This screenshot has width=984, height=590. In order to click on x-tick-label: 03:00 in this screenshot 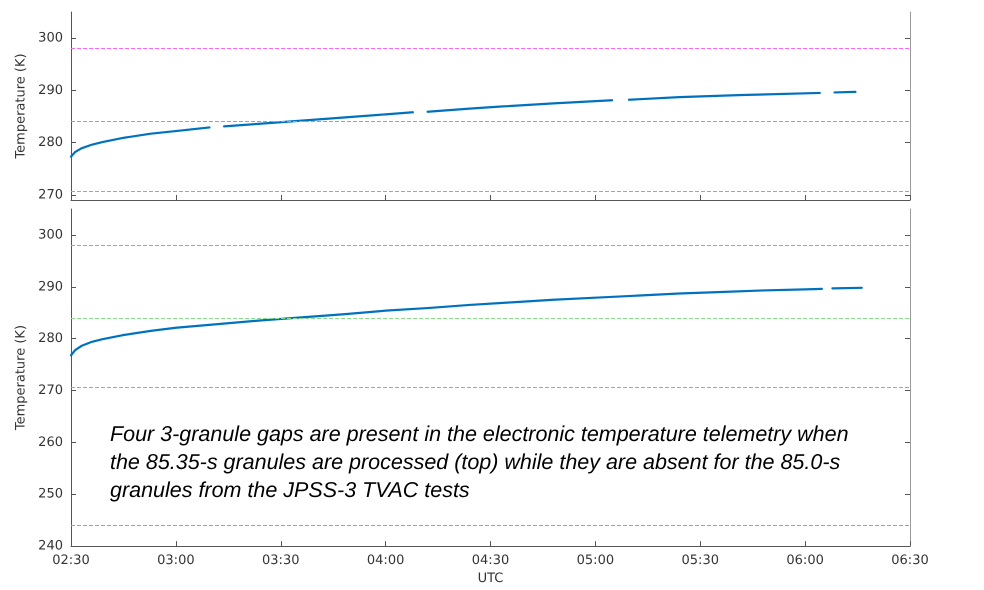, I will do `click(176, 560)`.